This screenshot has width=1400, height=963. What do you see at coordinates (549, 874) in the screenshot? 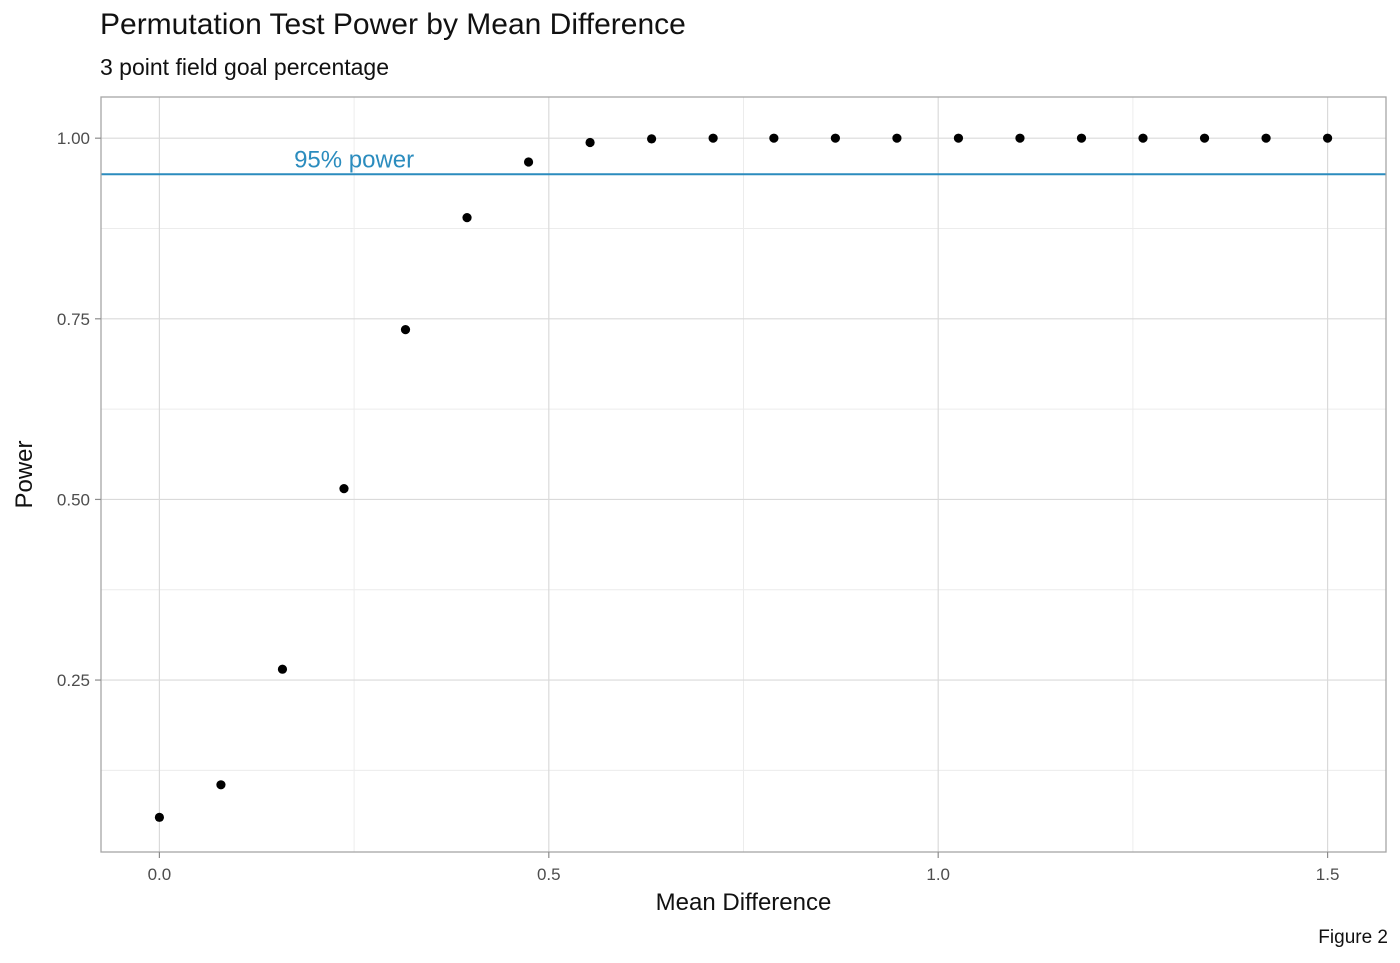
I see `x-tick-label: 0.5` at bounding box center [549, 874].